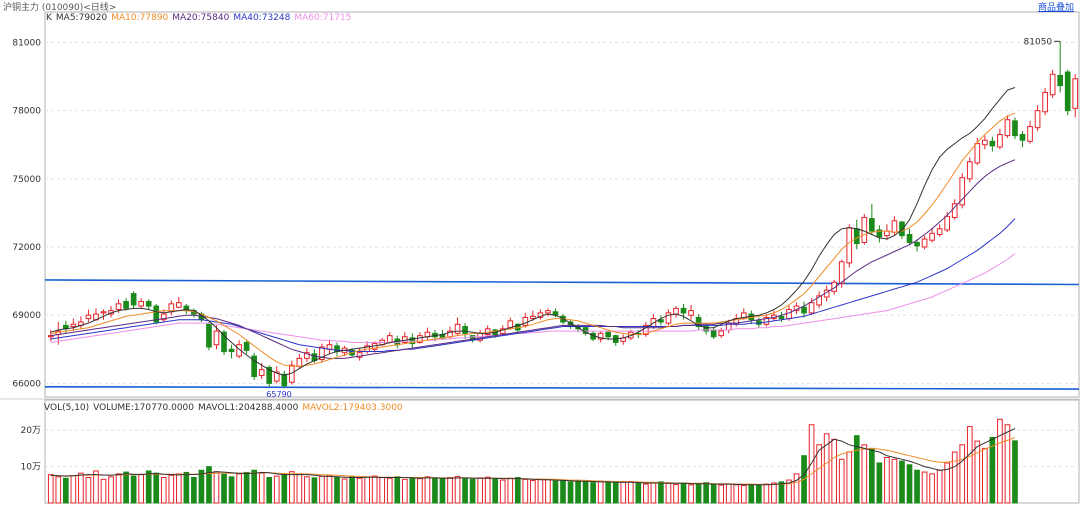 The image size is (1080, 505). I want to click on legend-ma5: MA5:79020, so click(81, 18).